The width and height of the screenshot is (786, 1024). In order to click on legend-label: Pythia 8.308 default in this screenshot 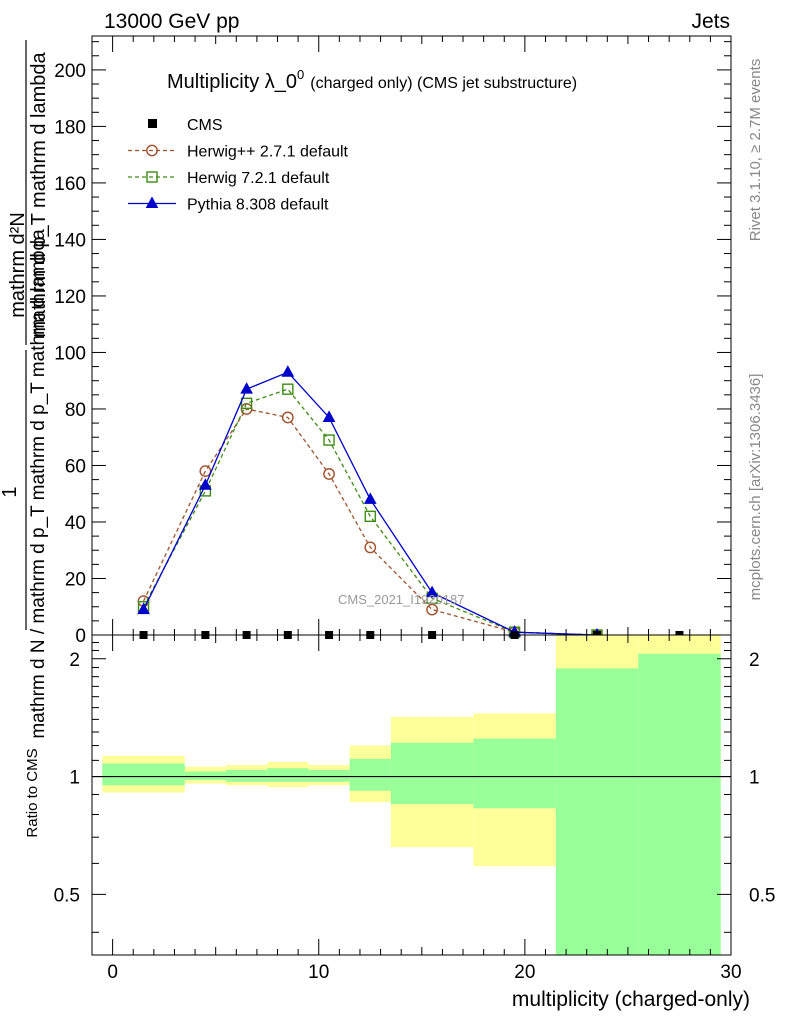, I will do `click(258, 205)`.